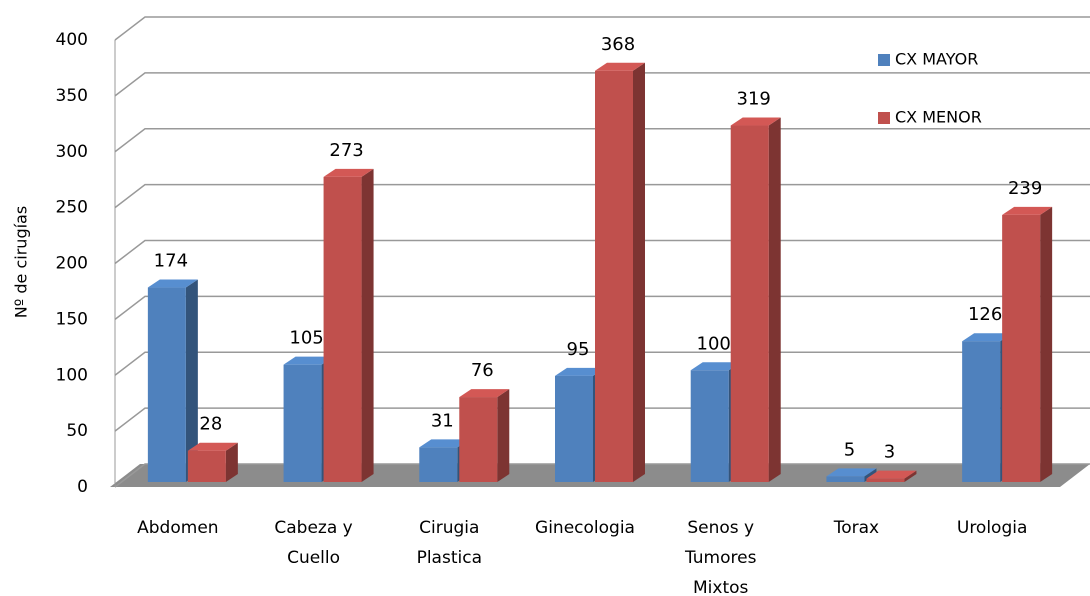 This screenshot has width=1090, height=596. What do you see at coordinates (578, 349) in the screenshot?
I see `value-label: 95` at bounding box center [578, 349].